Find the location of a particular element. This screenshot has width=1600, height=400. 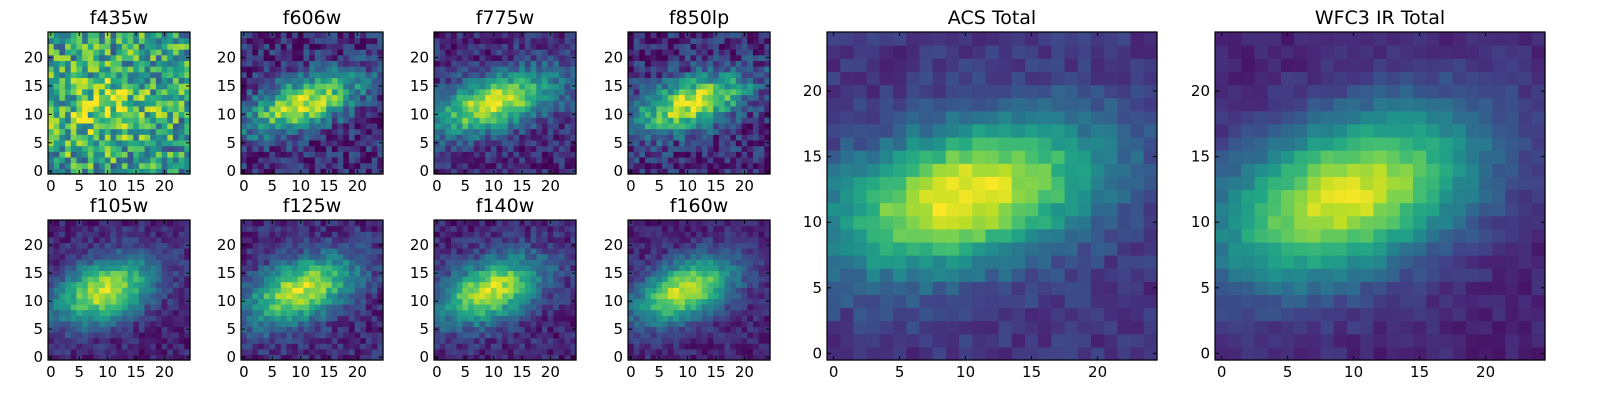

x-tick-label: 15 is located at coordinates (521, 186).